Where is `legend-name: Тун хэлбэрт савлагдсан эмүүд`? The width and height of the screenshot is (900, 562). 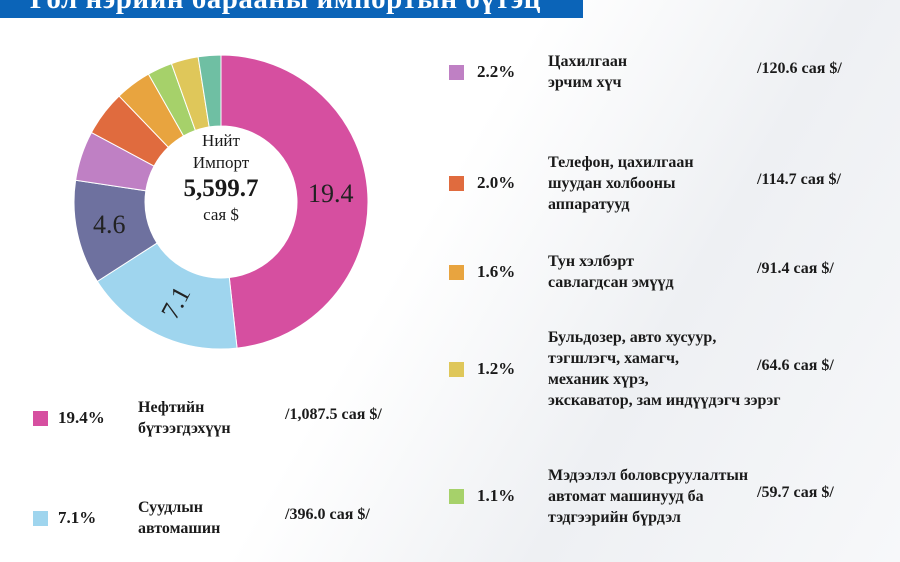 legend-name: Тун хэлбэрт савлагдсан эмүүд is located at coordinates (611, 272).